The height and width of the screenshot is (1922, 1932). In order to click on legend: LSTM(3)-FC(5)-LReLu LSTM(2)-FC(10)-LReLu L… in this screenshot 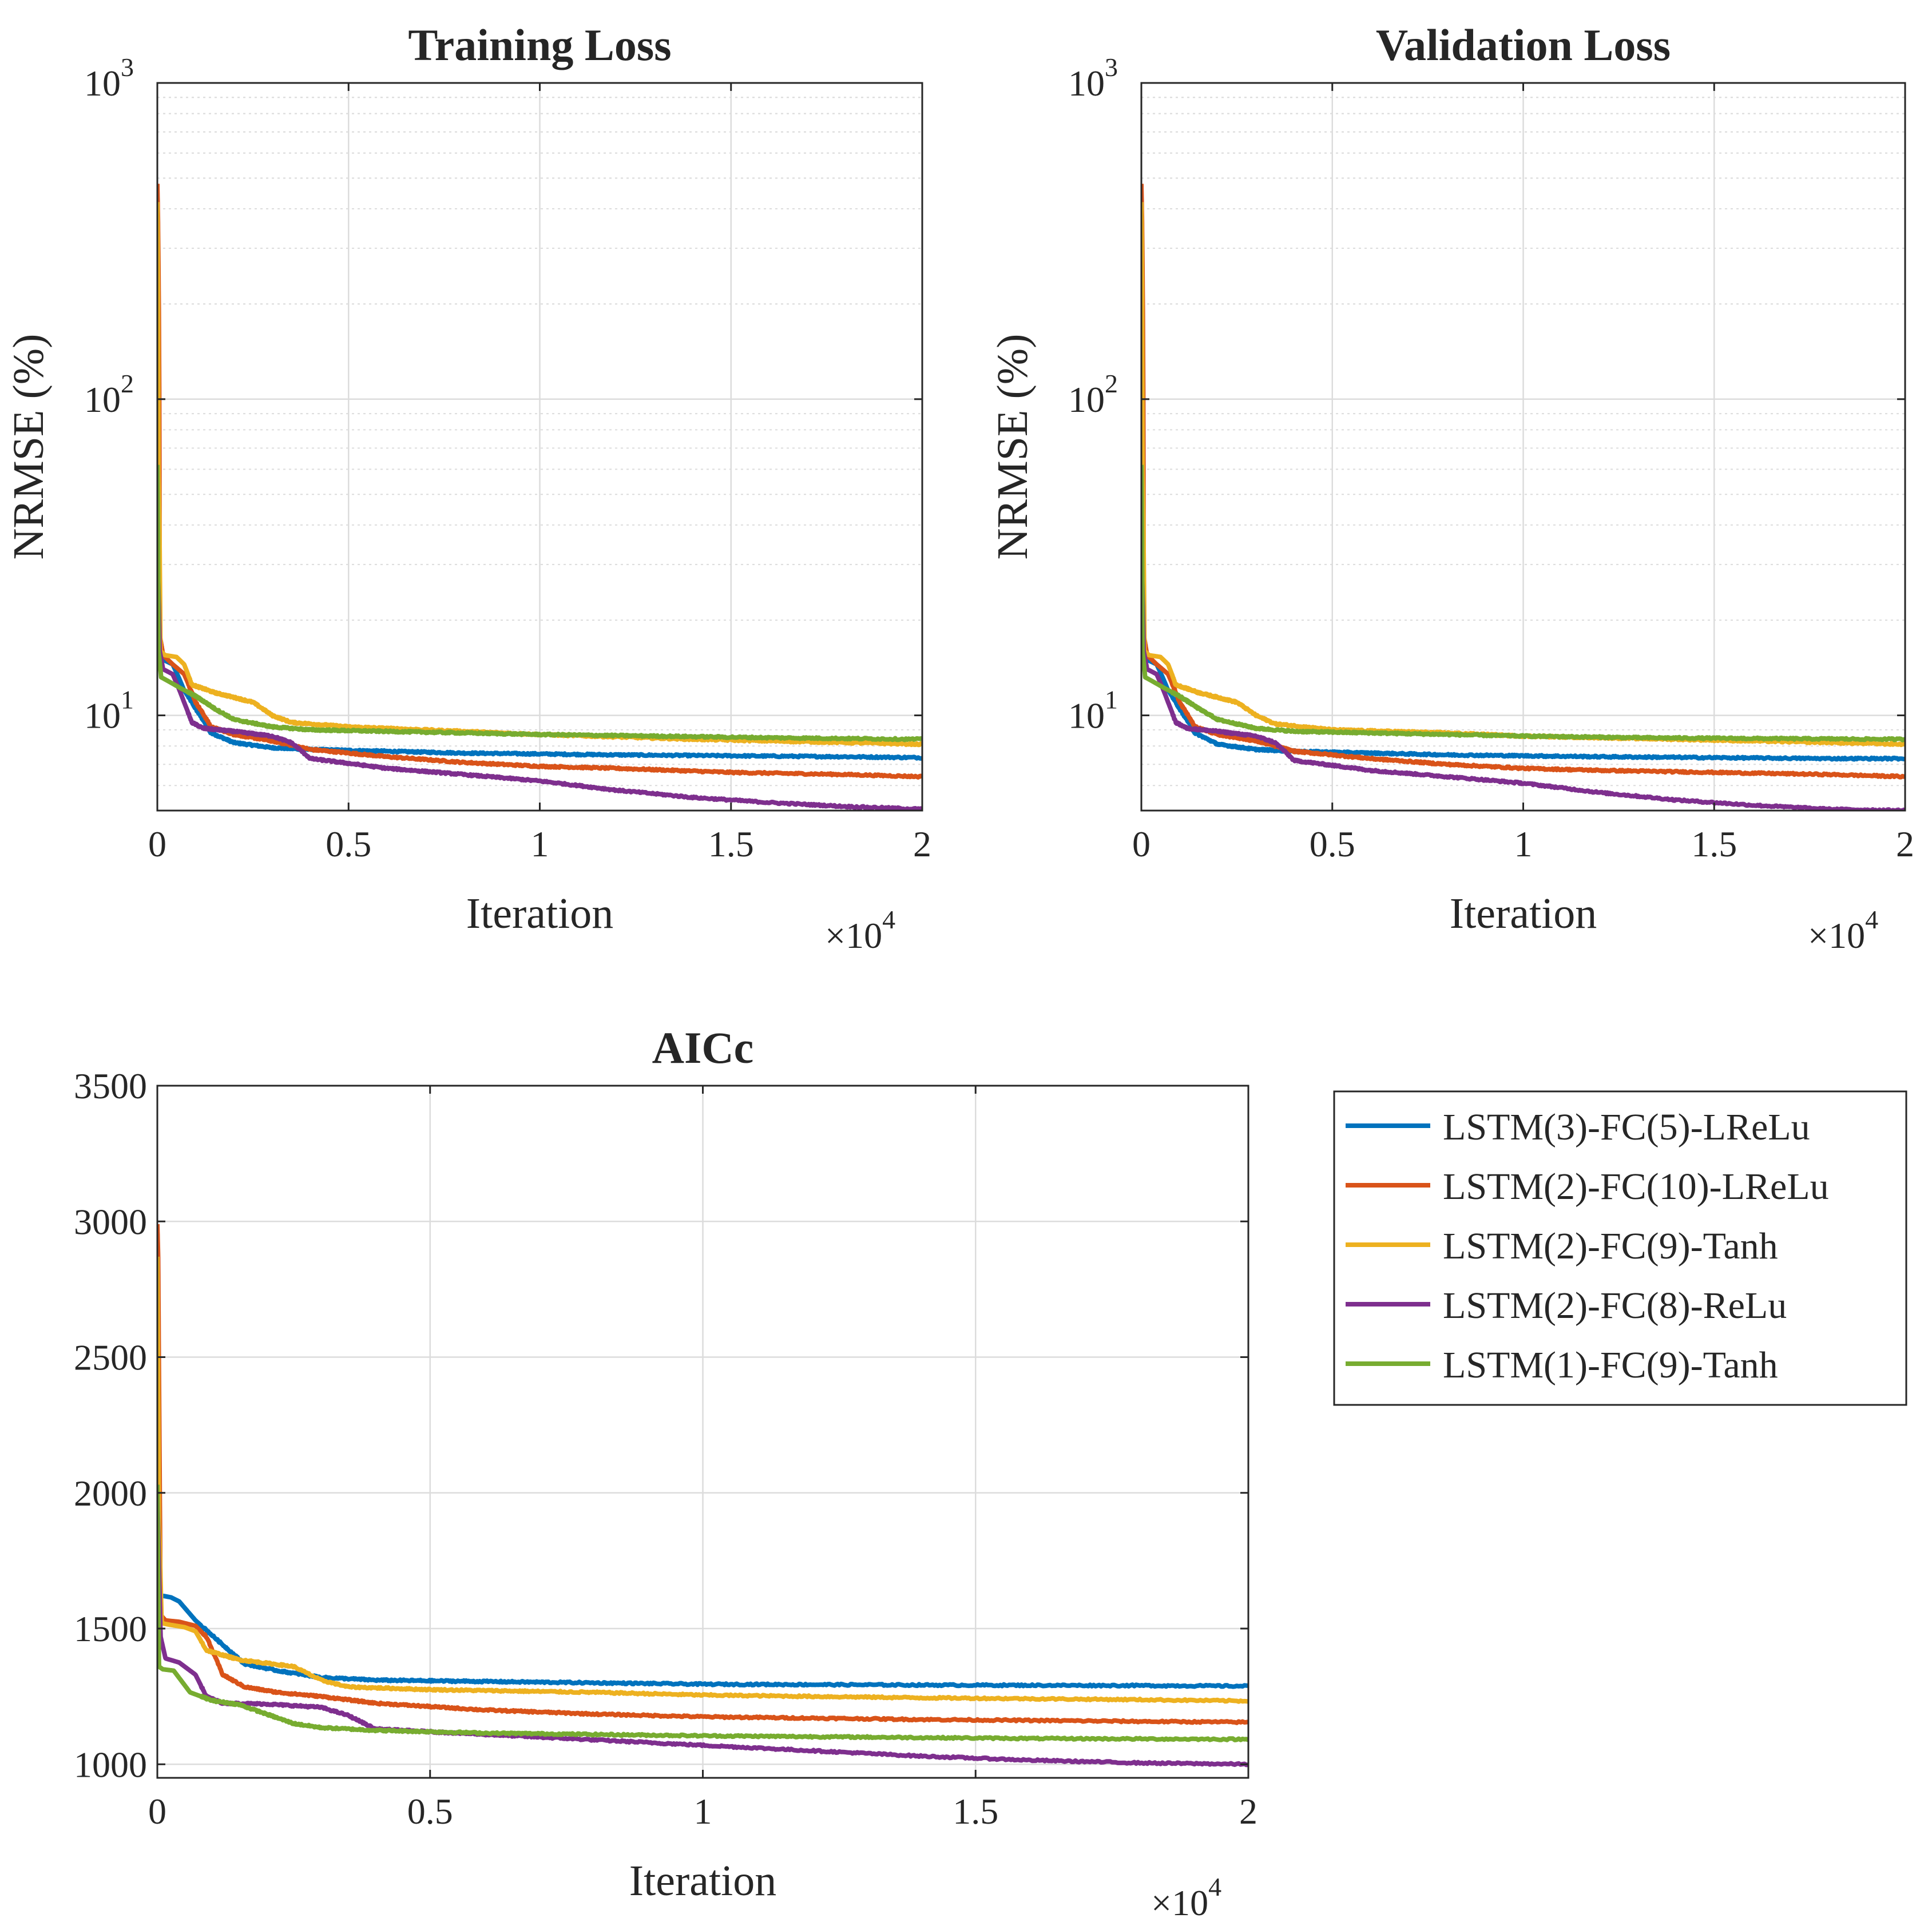, I will do `click(1620, 1248)`.